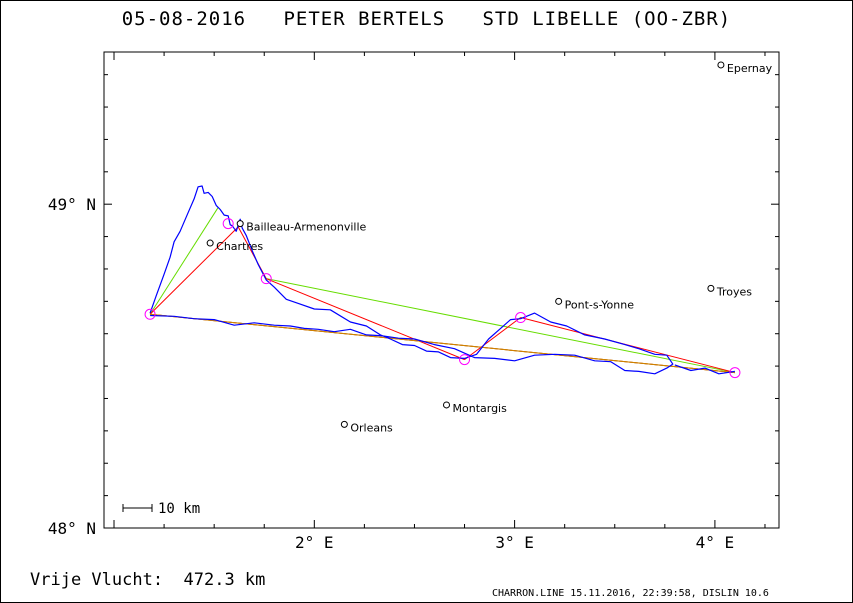 The height and width of the screenshot is (603, 853). I want to click on lon-tick-label: 2° E, so click(314, 542).